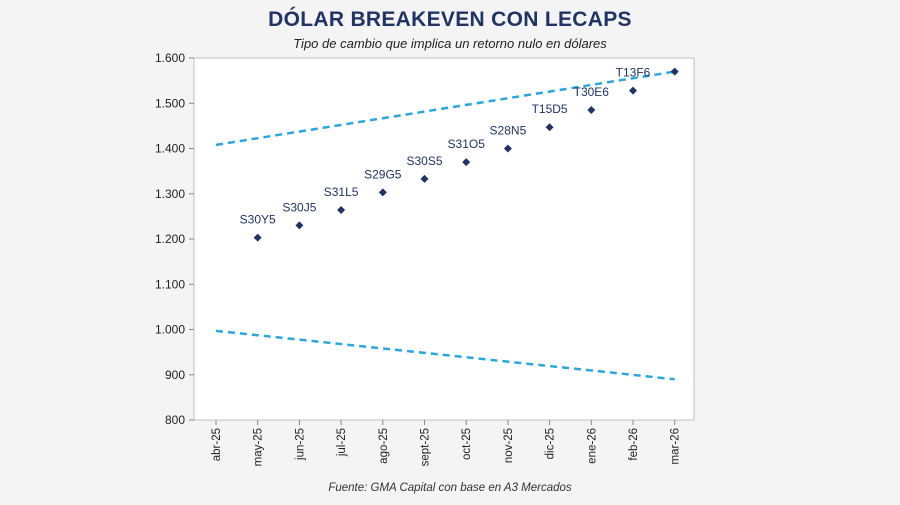 The height and width of the screenshot is (505, 900). Describe the element at coordinates (426, 447) in the screenshot. I see `x-tick-label: sept-25` at that location.